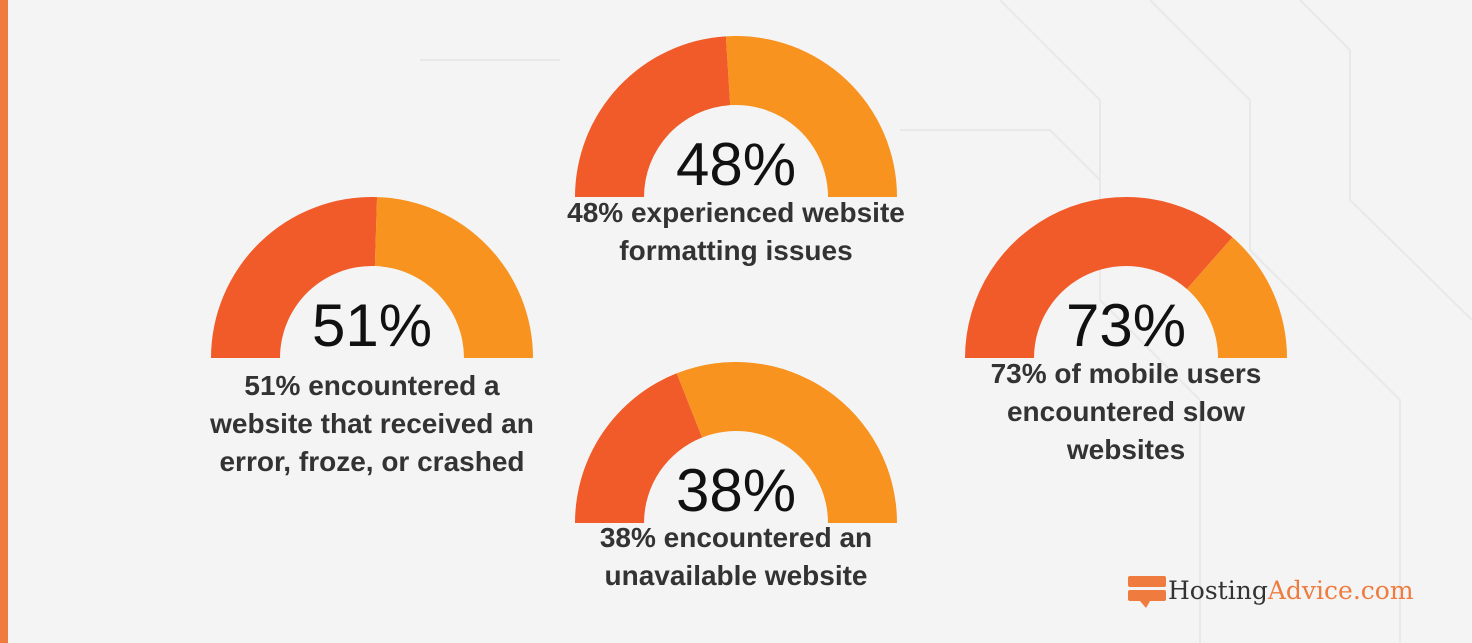  What do you see at coordinates (372, 325) in the screenshot?
I see `gauge-center-label: 51%` at bounding box center [372, 325].